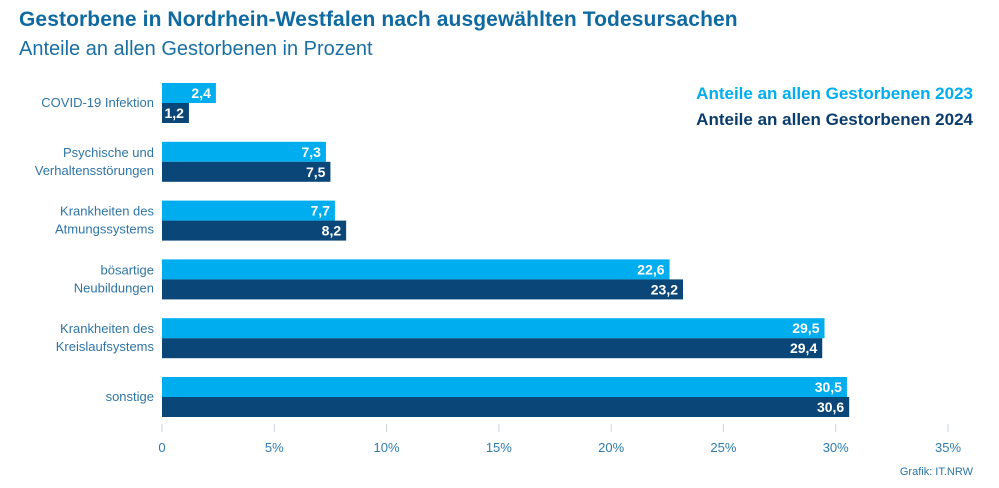  Describe the element at coordinates (316, 172) in the screenshot. I see `bar-value-label: 7,5` at that location.